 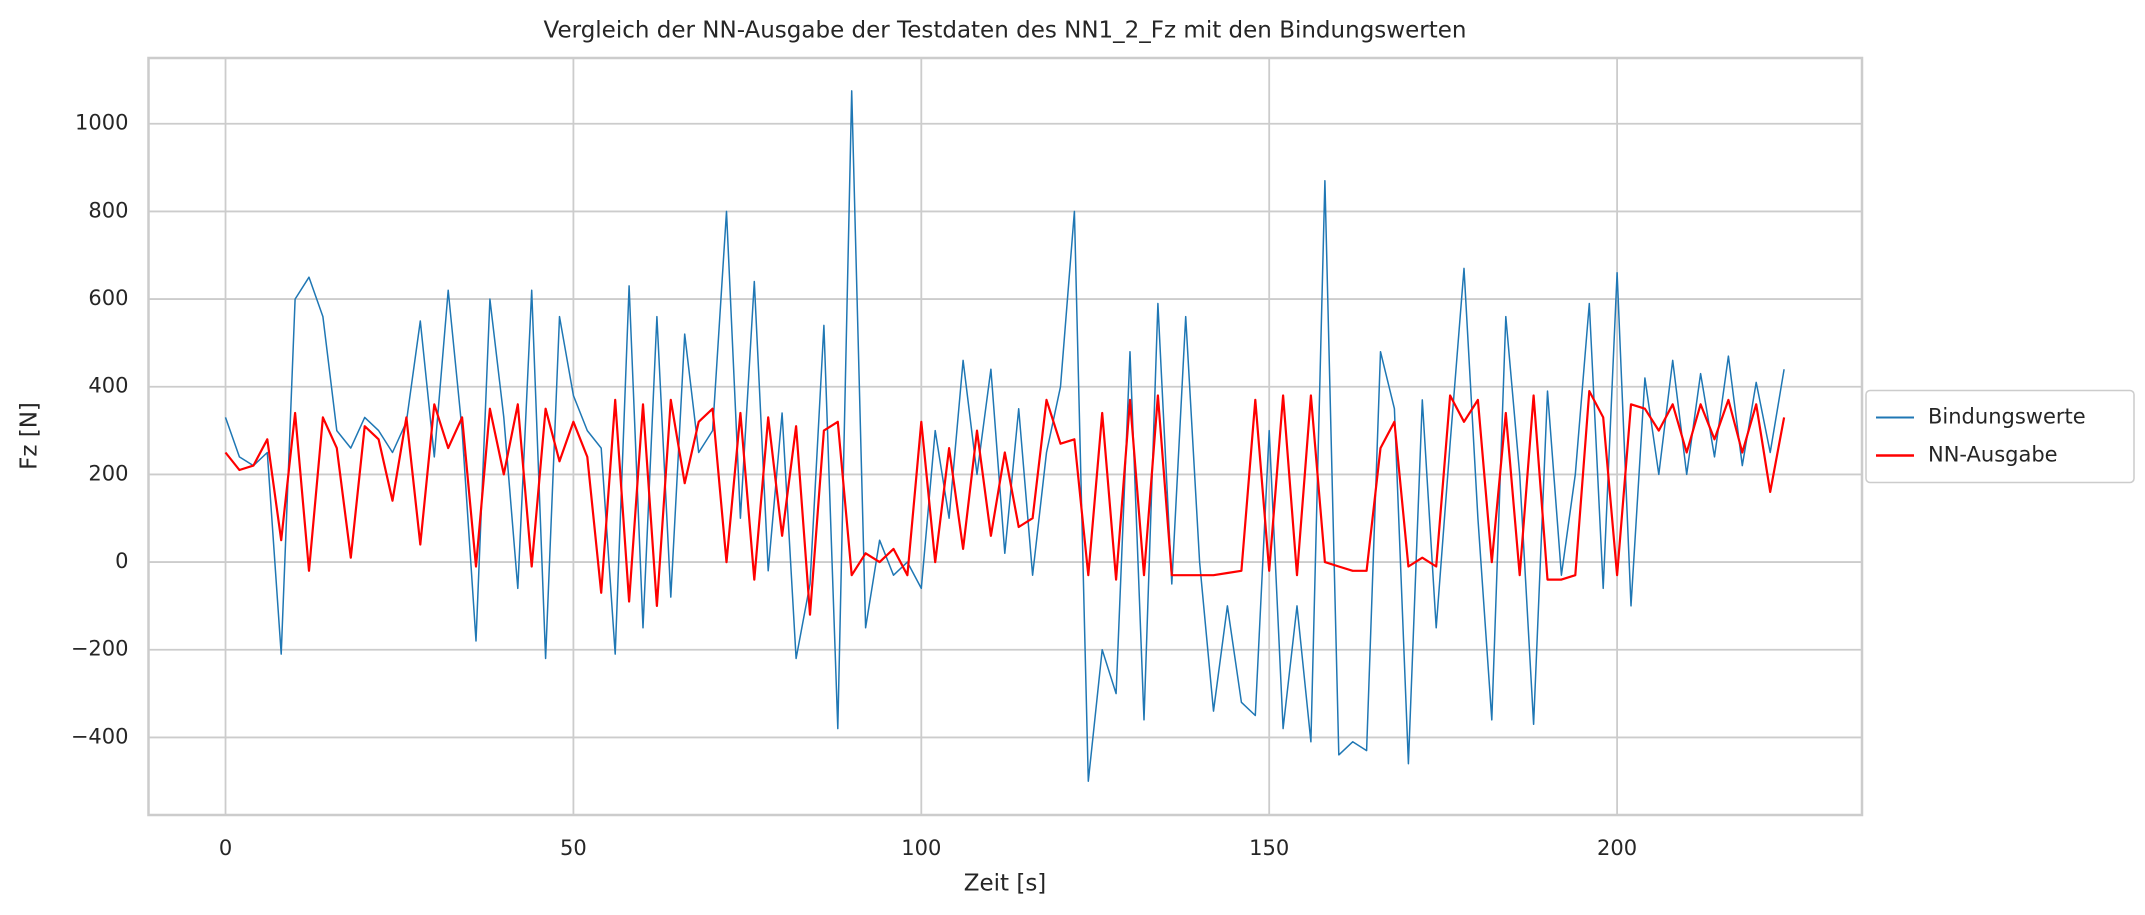 I want to click on legend: Bindungswerte NN-Ausgabe, so click(x=2000, y=436).